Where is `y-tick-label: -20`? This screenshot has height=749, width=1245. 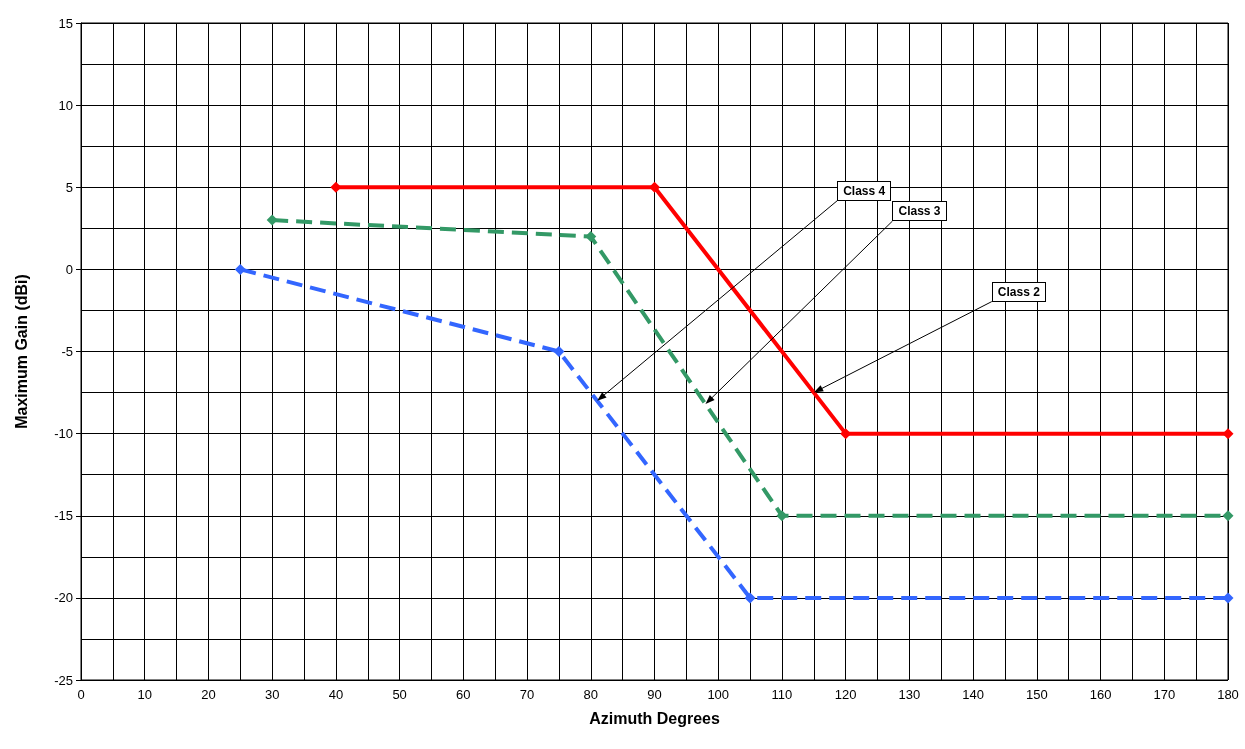 y-tick-label: -20 is located at coordinates (63, 598).